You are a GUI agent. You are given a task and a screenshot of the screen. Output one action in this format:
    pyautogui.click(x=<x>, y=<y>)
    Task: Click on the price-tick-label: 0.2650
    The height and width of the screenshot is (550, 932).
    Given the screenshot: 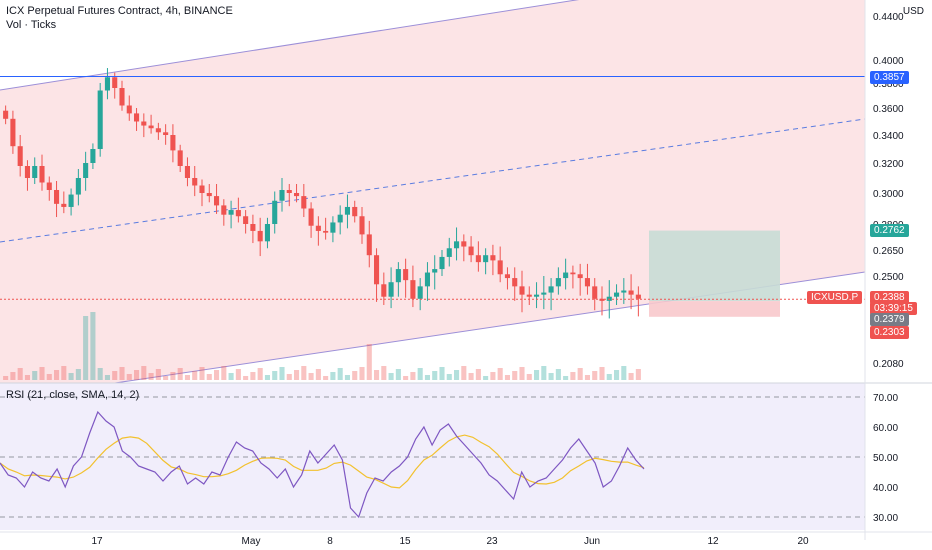 What is the action you would take?
    pyautogui.click(x=888, y=251)
    